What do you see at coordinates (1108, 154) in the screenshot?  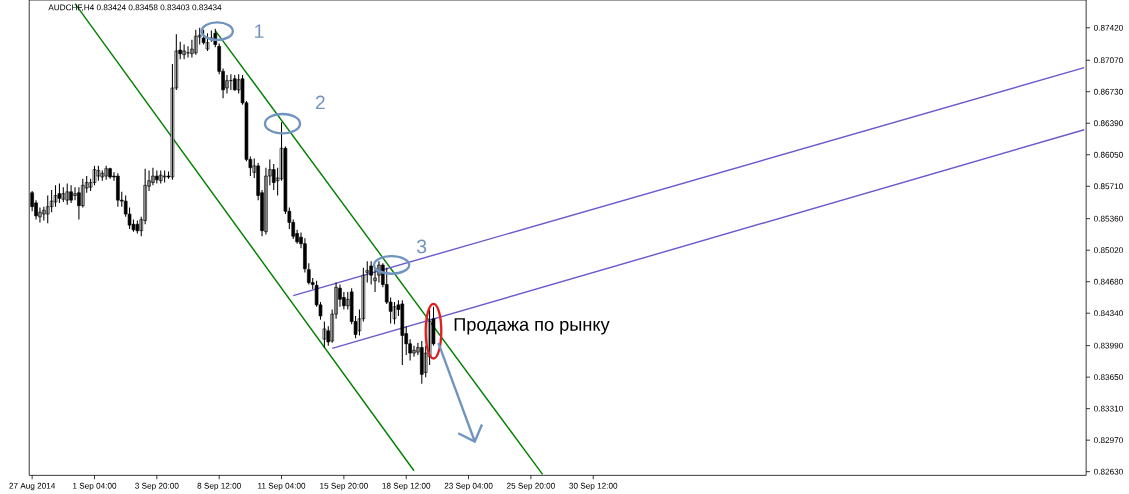 I see `y-tick-label: 0.86050` at bounding box center [1108, 154].